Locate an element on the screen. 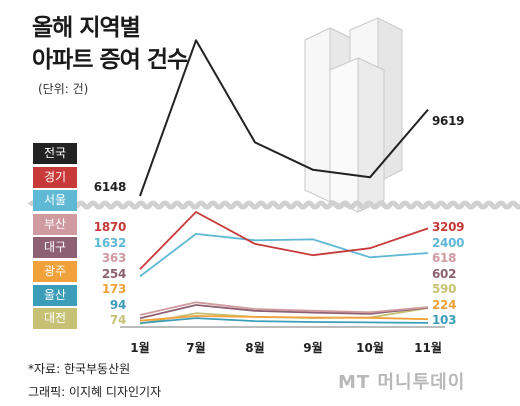 The height and width of the screenshot is (406, 520). chart-title-line2: 아파트 증여 건수 is located at coordinates (110, 60).